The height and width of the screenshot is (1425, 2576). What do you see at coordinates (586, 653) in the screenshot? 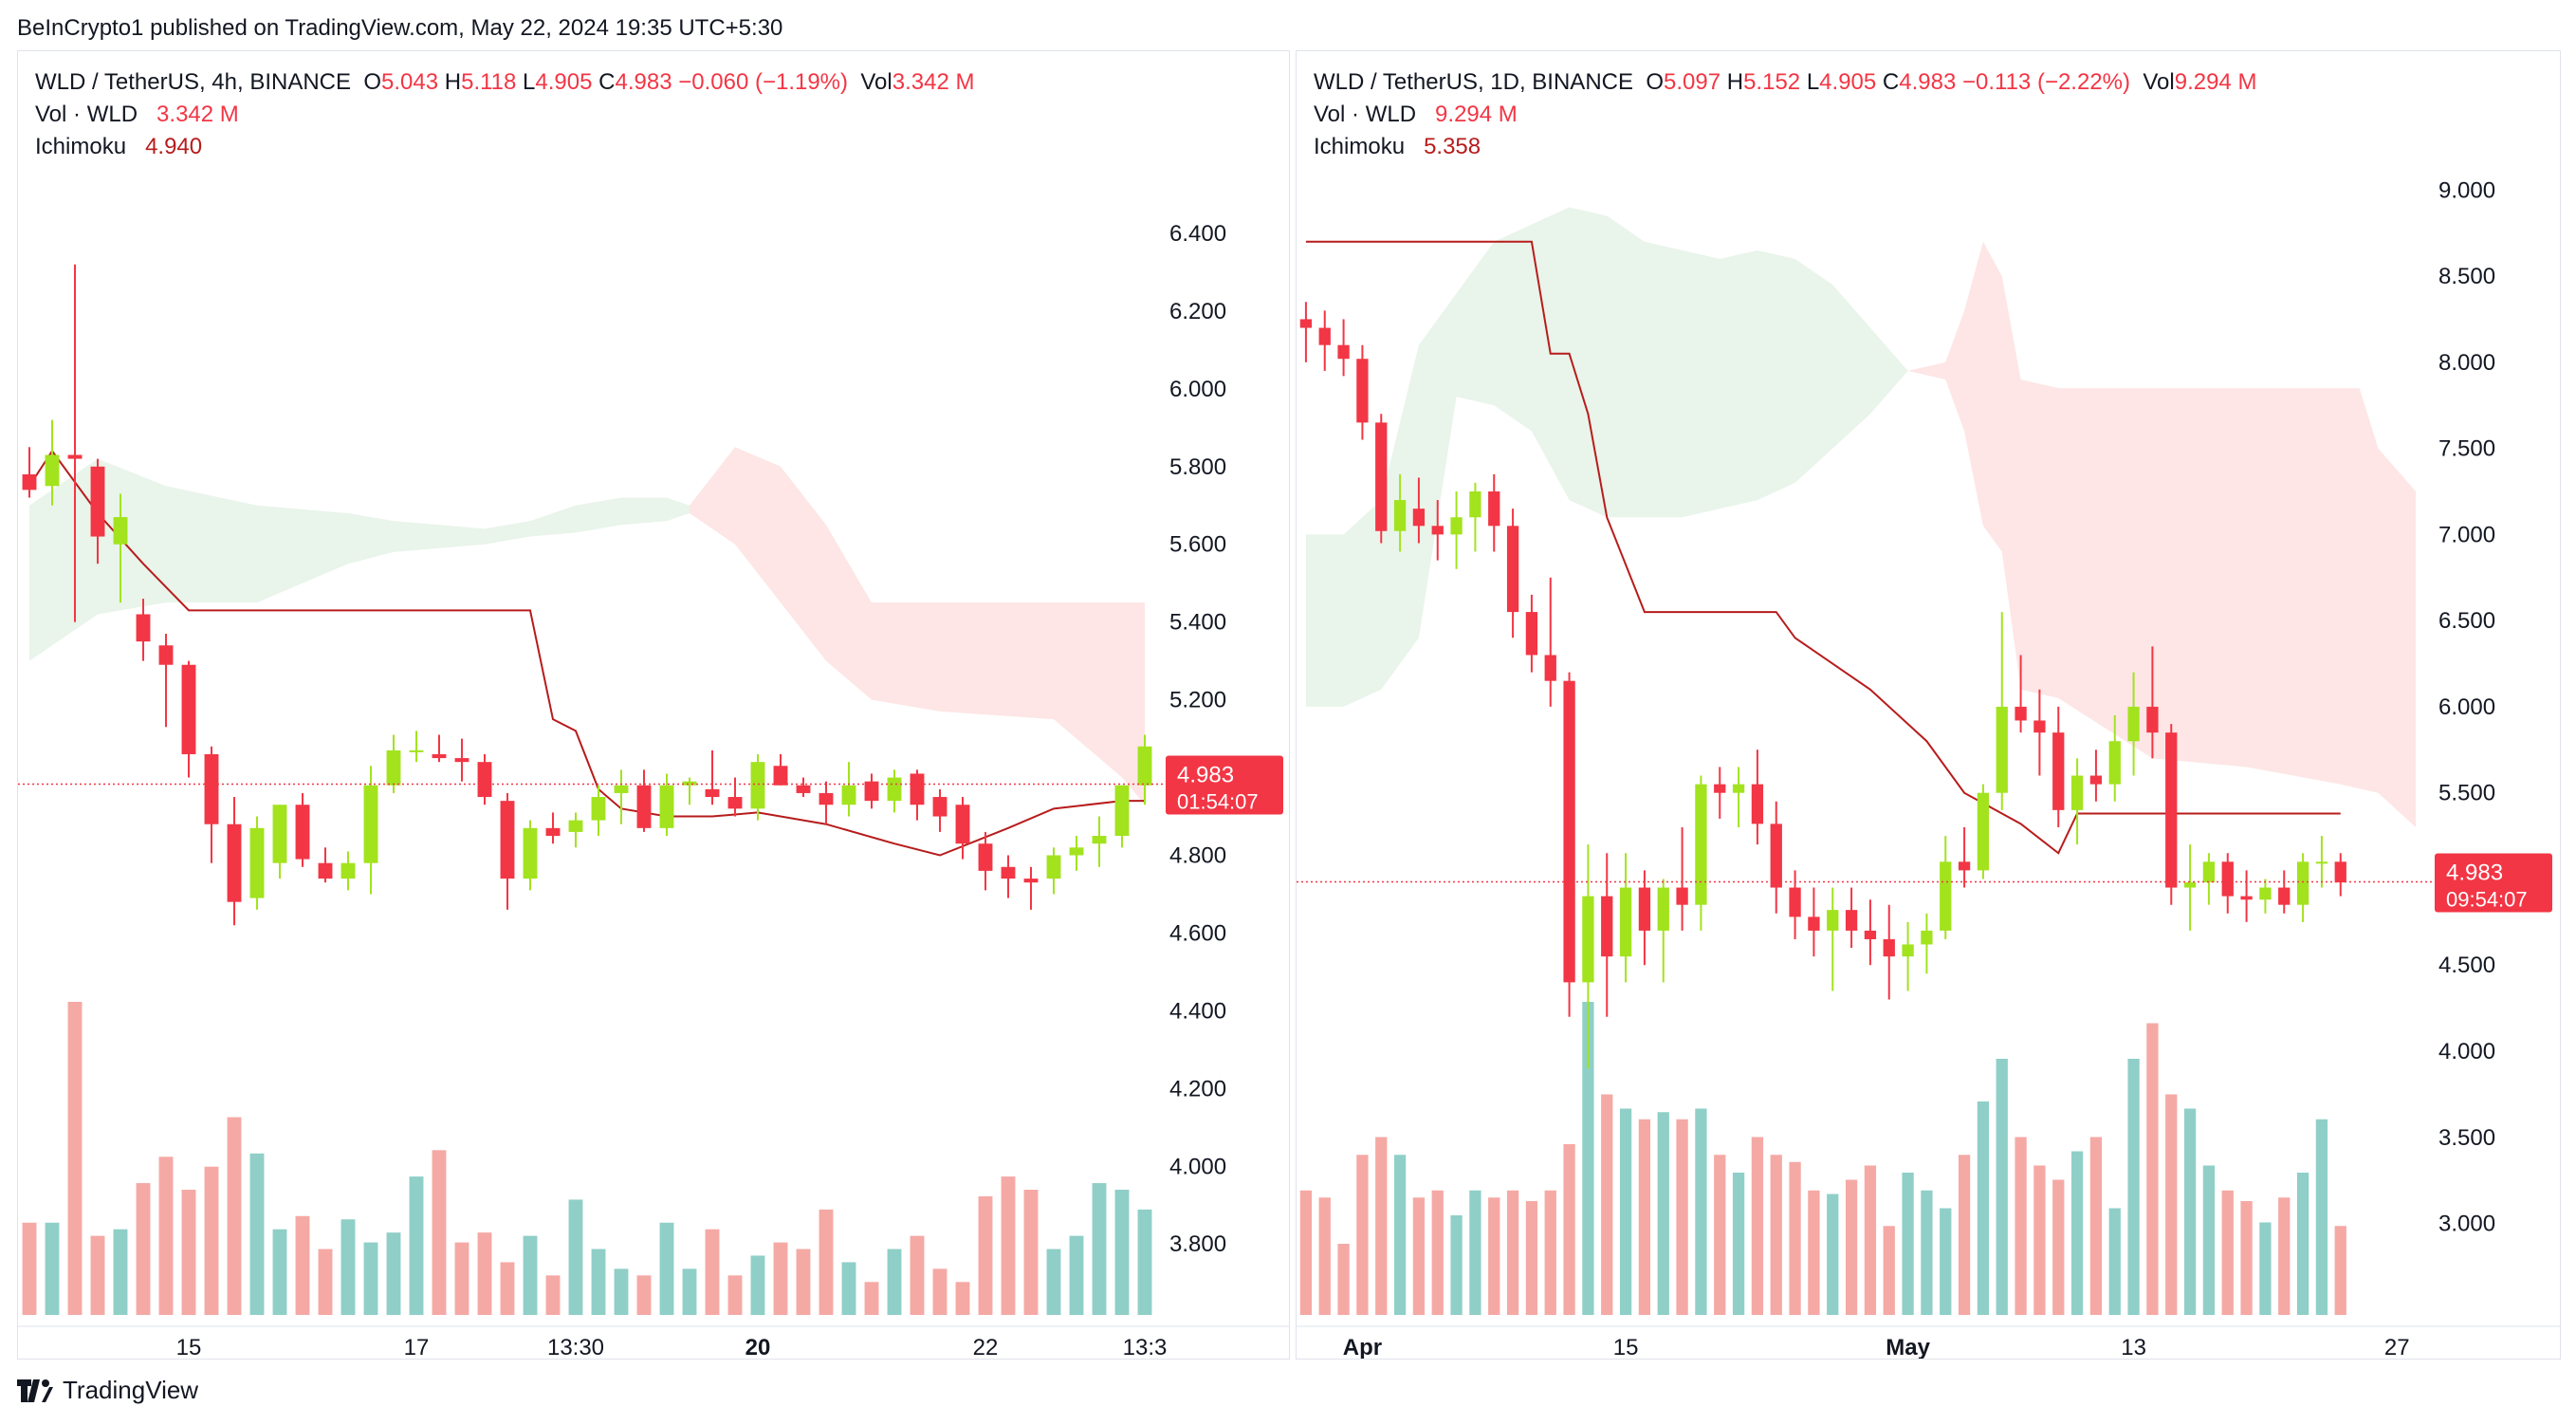
I see `ichimoku-line` at bounding box center [586, 653].